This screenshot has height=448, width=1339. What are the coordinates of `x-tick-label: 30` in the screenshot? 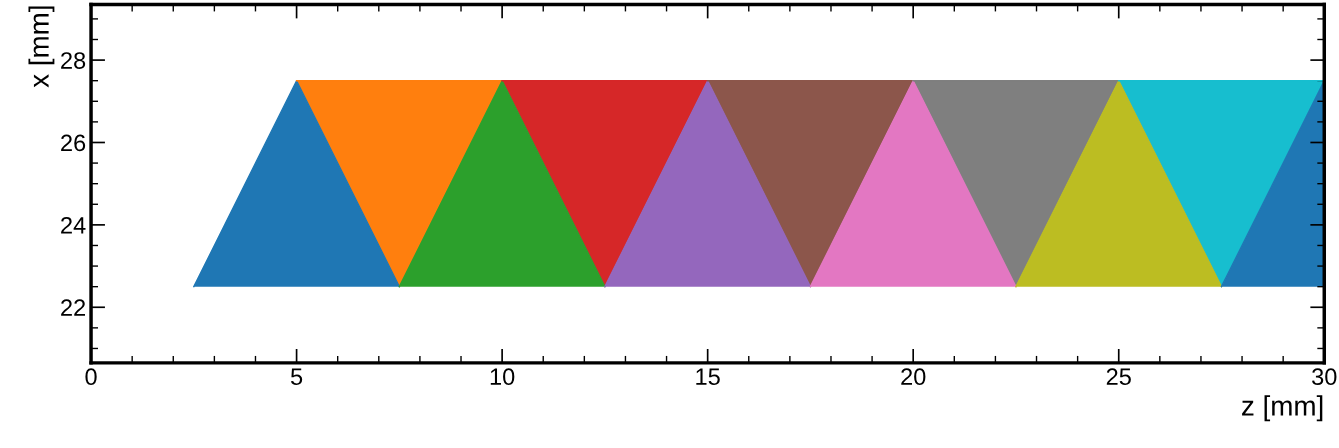 It's located at (1324, 377).